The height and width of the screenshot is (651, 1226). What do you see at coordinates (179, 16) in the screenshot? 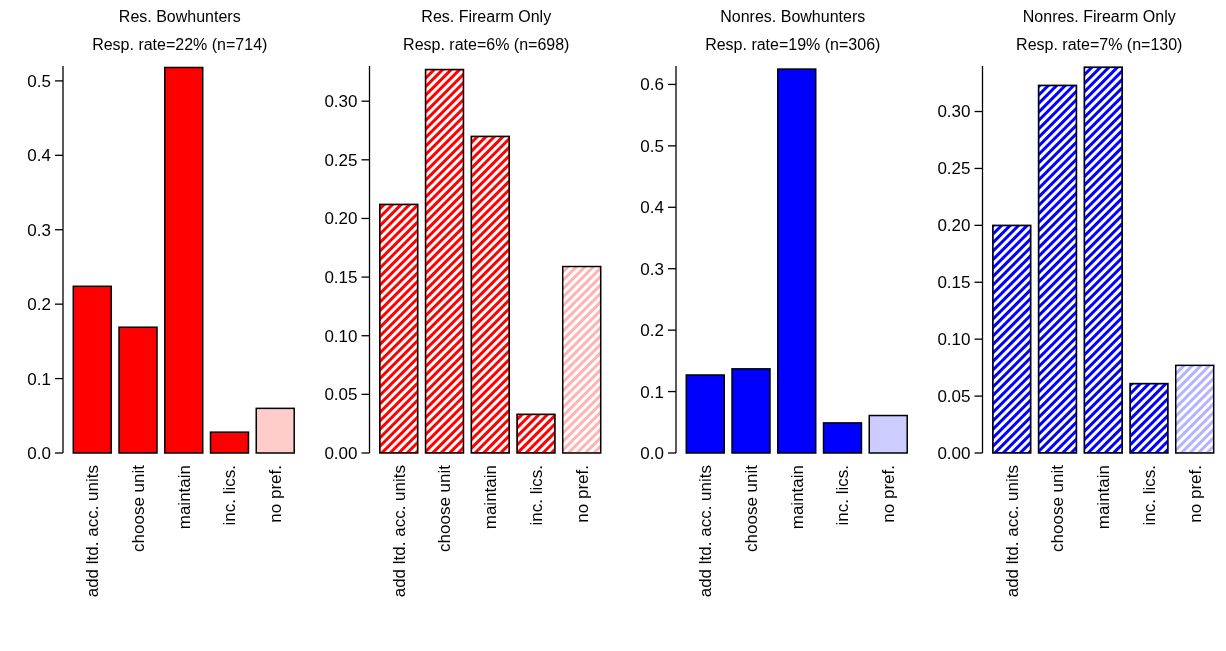
I see `chart-title: Res. Bowhunters` at bounding box center [179, 16].